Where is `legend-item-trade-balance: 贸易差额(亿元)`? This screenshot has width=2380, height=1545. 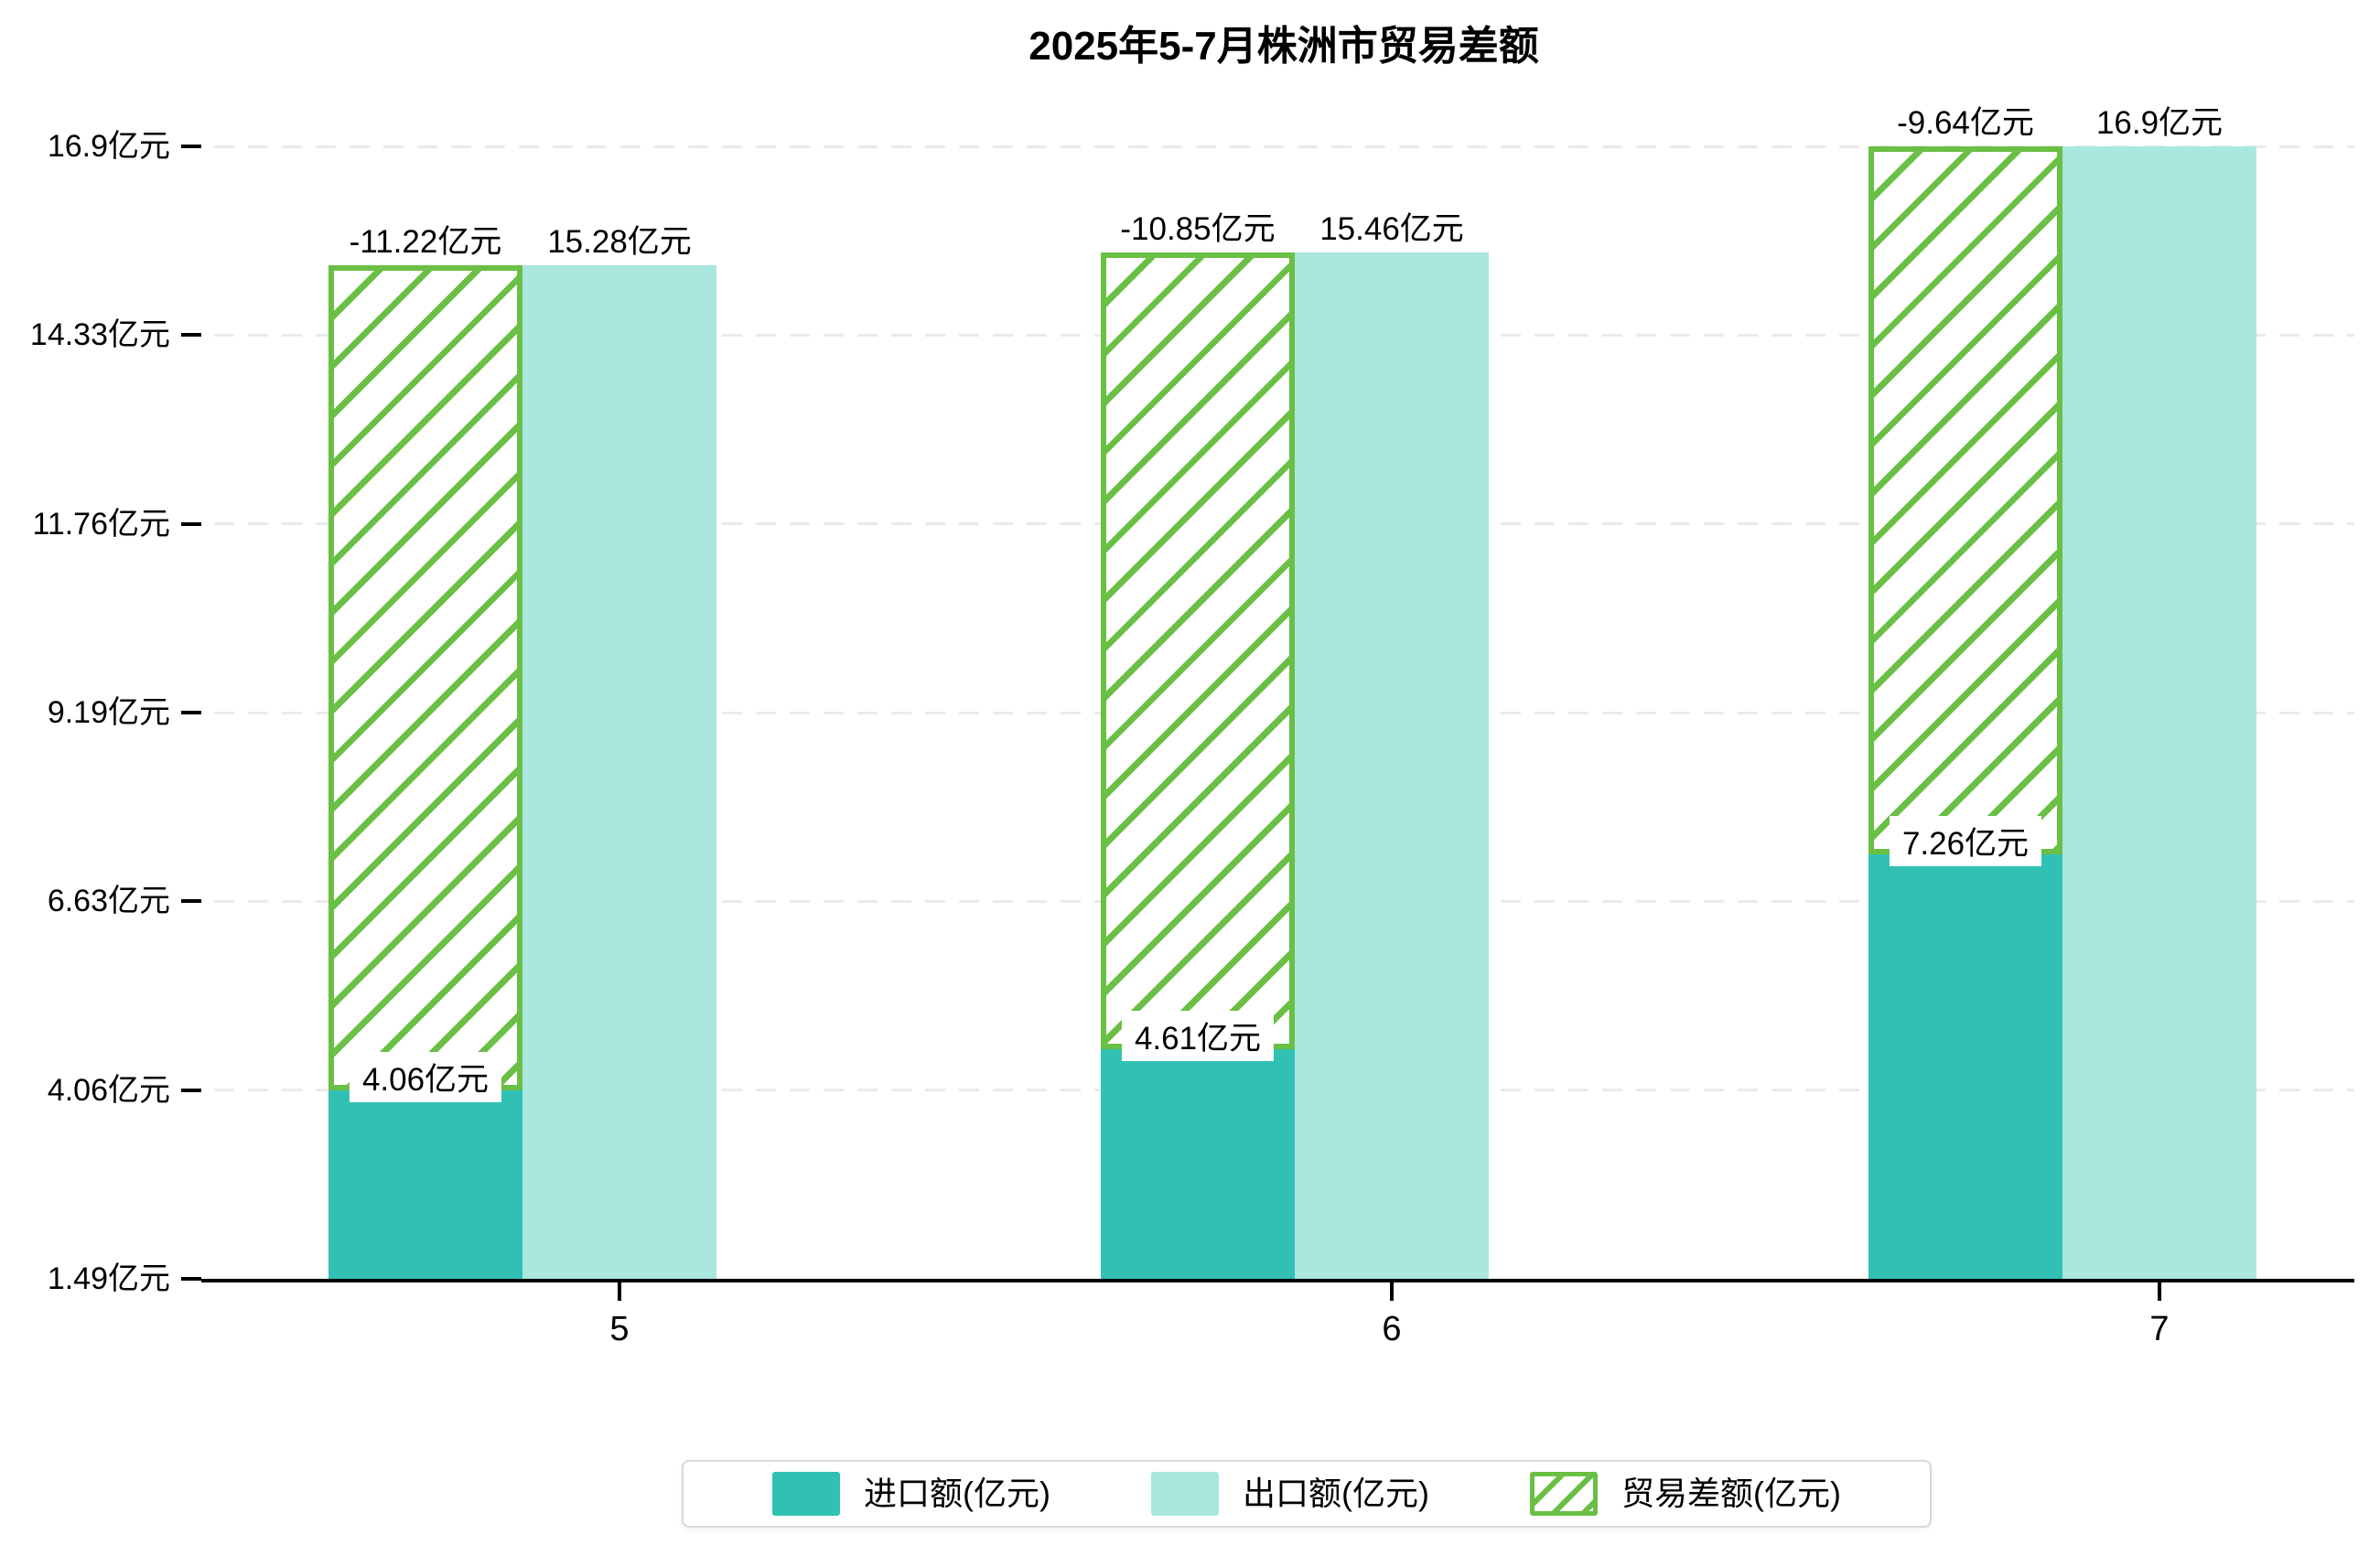 legend-item-trade-balance: 贸易差额(亿元) is located at coordinates (1685, 1494).